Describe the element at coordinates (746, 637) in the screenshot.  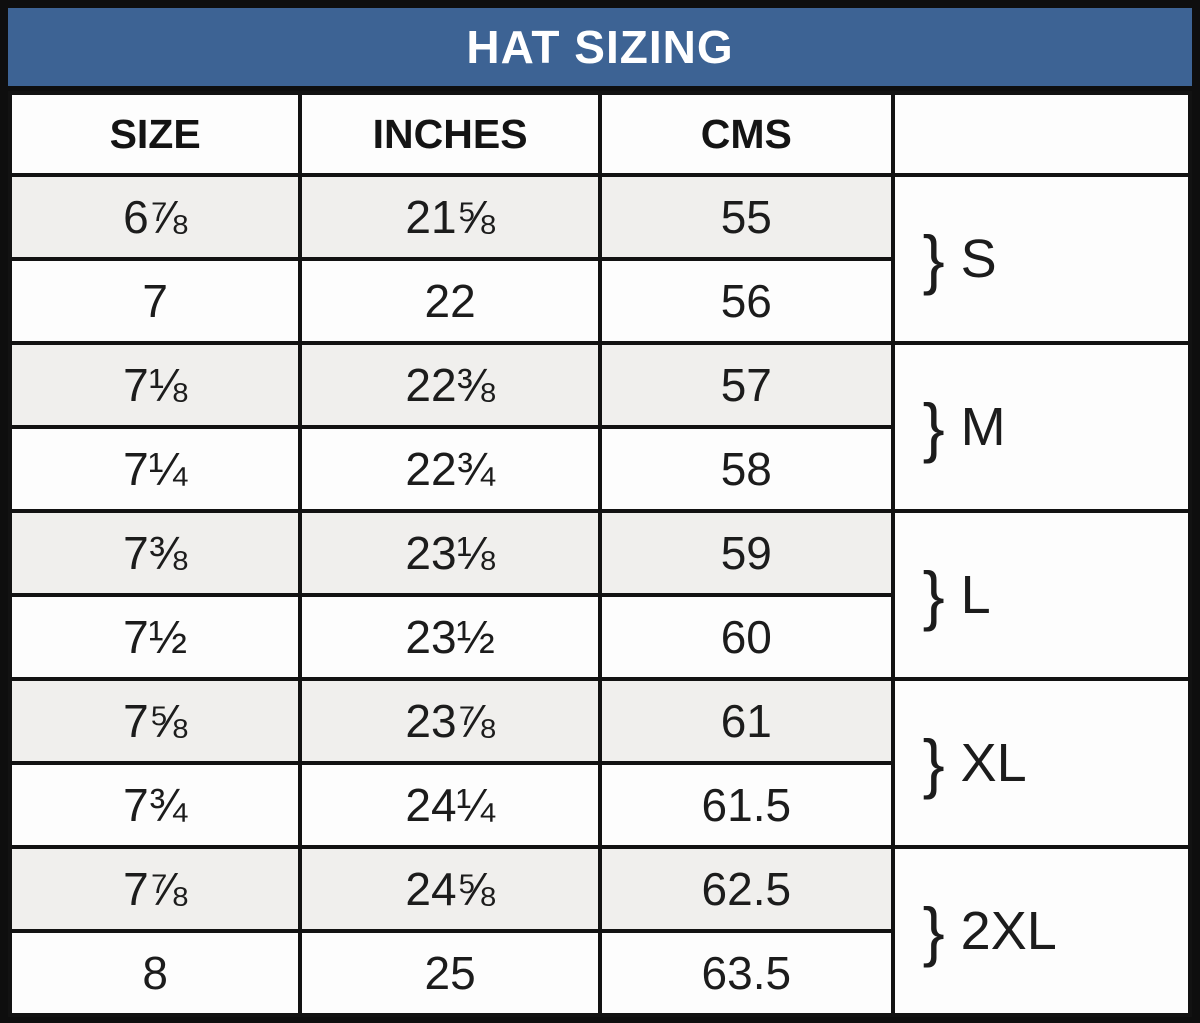
I see `cms-cell: 60` at that location.